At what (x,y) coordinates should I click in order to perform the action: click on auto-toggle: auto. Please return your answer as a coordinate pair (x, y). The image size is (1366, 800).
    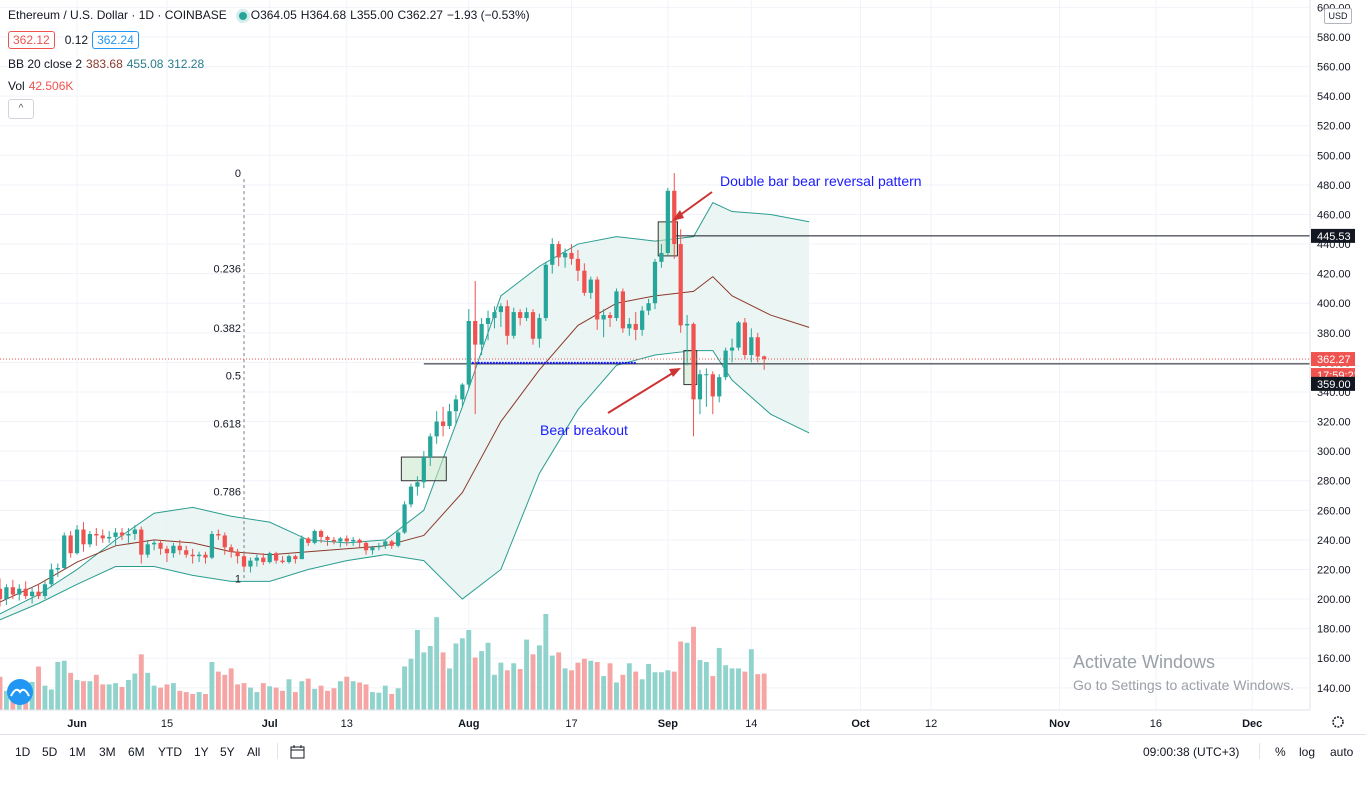
    Looking at the image, I should click on (1342, 752).